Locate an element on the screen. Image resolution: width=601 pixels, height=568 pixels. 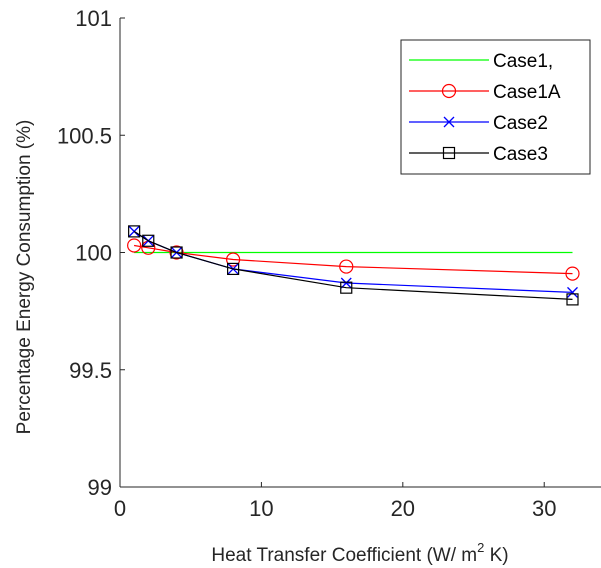
legend-marker-case2 is located at coordinates (449, 122).